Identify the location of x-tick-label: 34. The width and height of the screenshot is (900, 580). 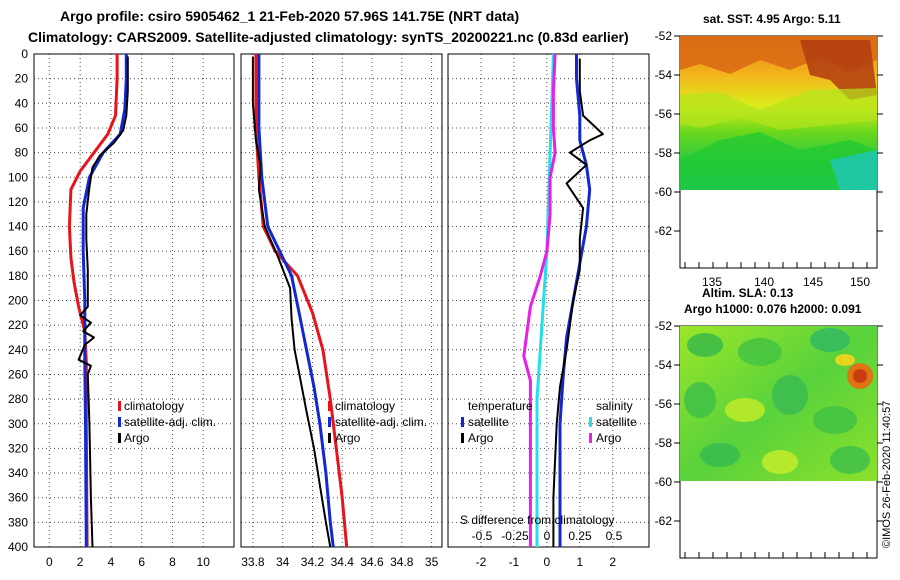
(283, 562).